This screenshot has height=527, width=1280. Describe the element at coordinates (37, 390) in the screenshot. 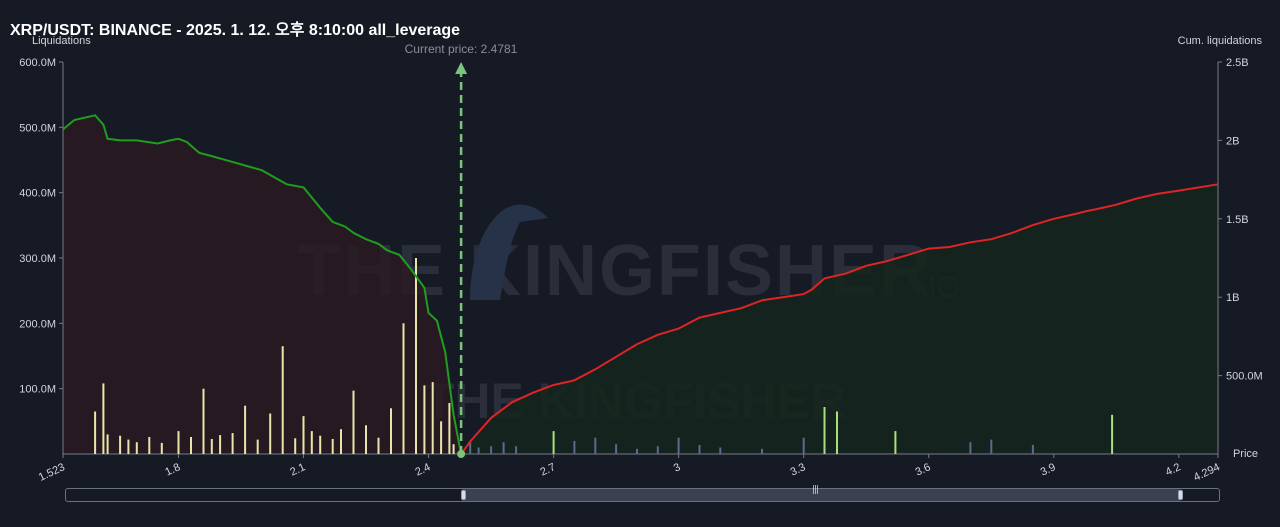

I see `left-tick-label: 100.0M` at that location.